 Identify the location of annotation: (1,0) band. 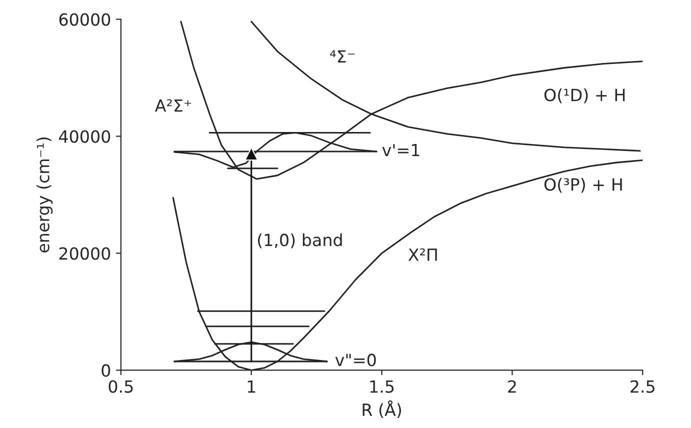
(300, 240).